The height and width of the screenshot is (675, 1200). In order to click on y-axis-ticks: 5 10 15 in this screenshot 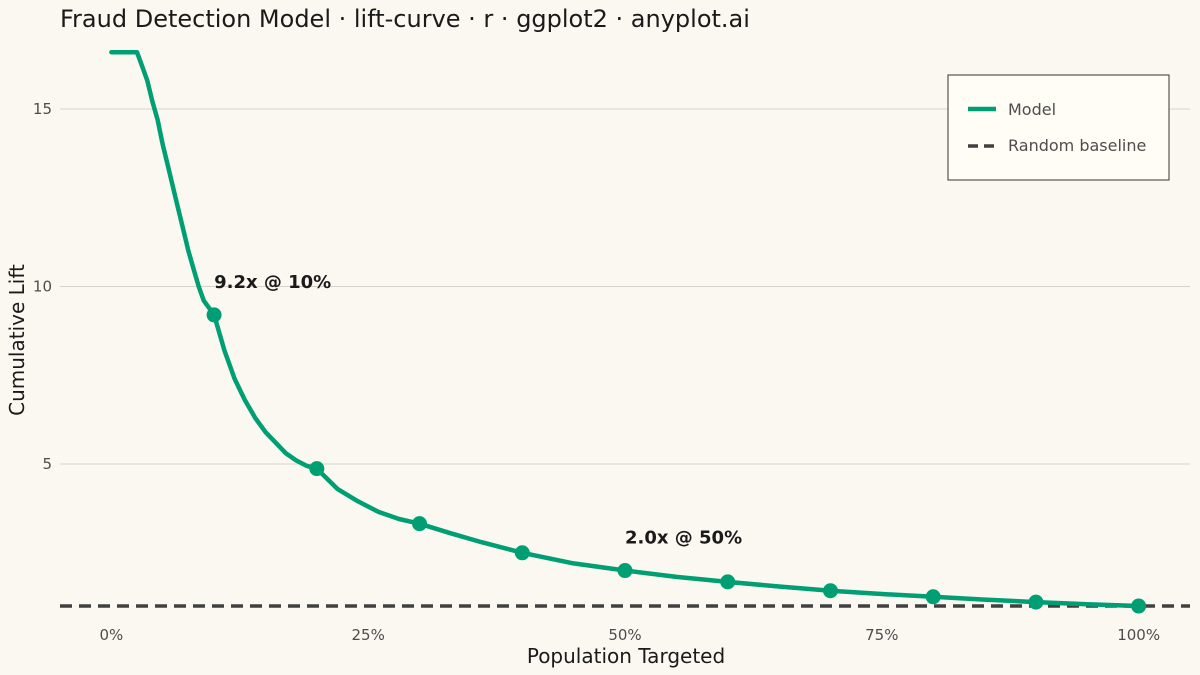, I will do `click(42, 286)`.